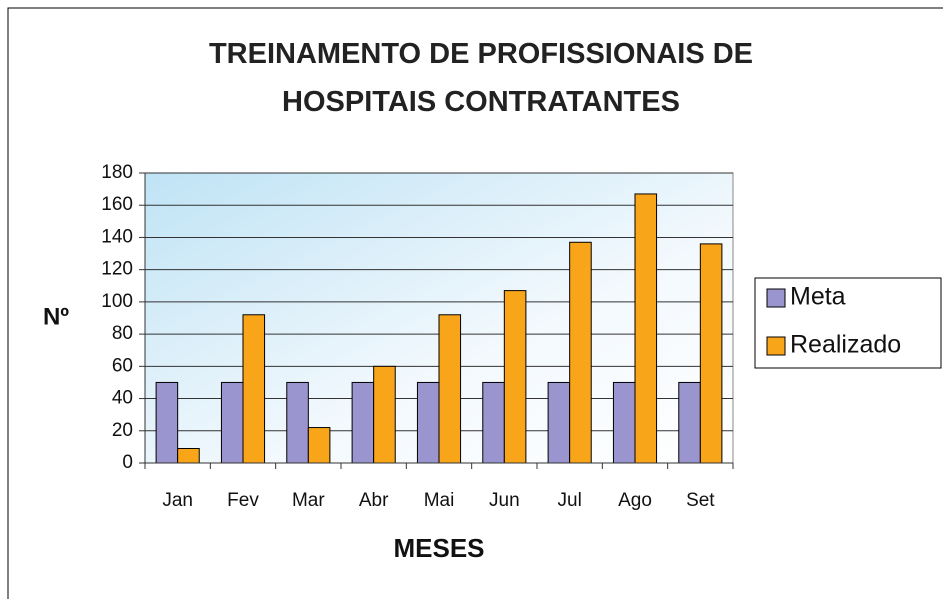  Describe the element at coordinates (117, 301) in the screenshot. I see `y-tick-label: 100` at that location.